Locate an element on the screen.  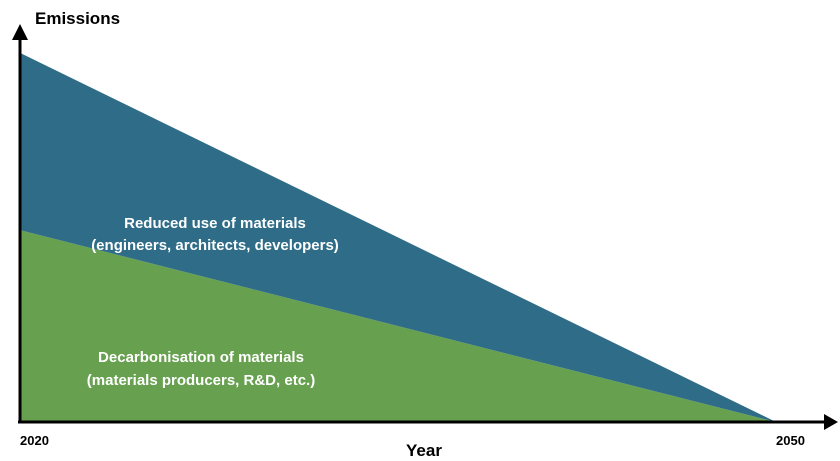
reduced-use-label-line1: Reduced use of materials is located at coordinates (215, 223).